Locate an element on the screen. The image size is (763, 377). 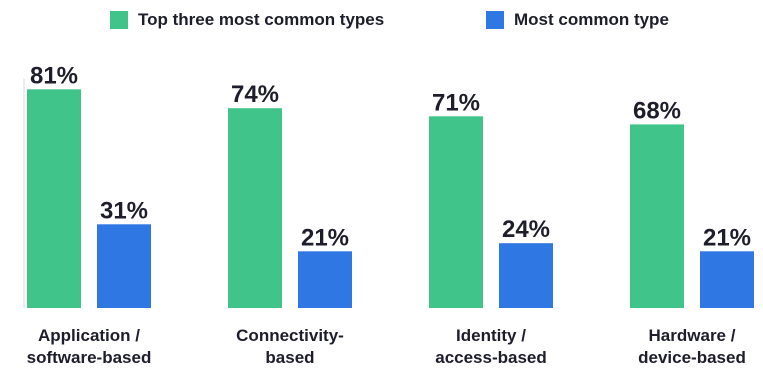
data-label-most-common-1: 31% is located at coordinates (124, 210).